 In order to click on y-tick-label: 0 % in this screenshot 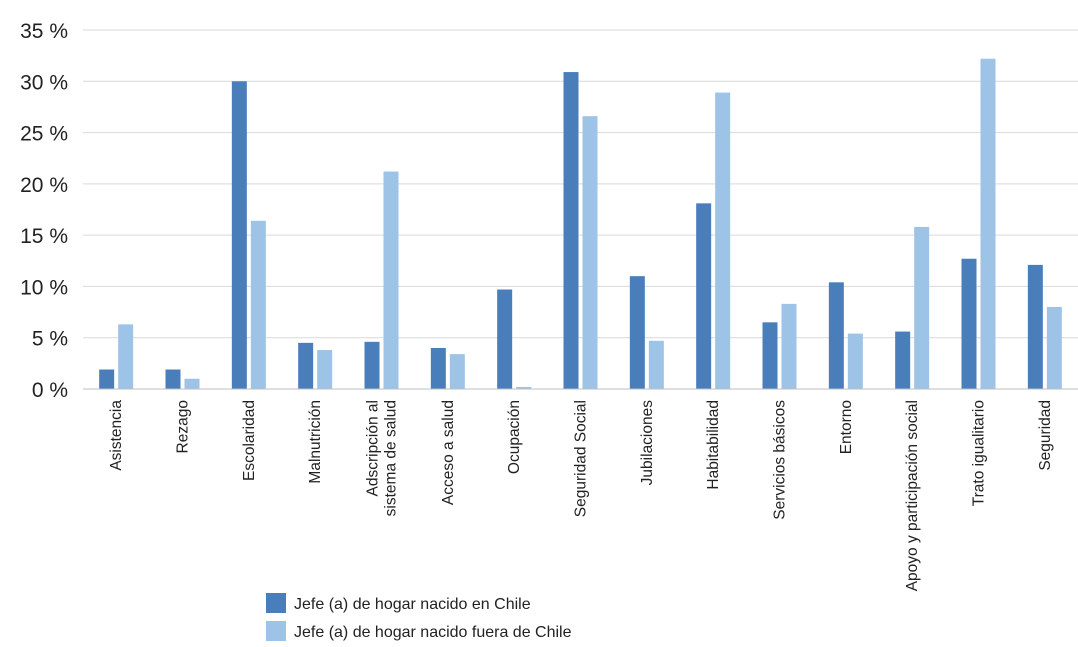, I will do `click(50, 390)`.